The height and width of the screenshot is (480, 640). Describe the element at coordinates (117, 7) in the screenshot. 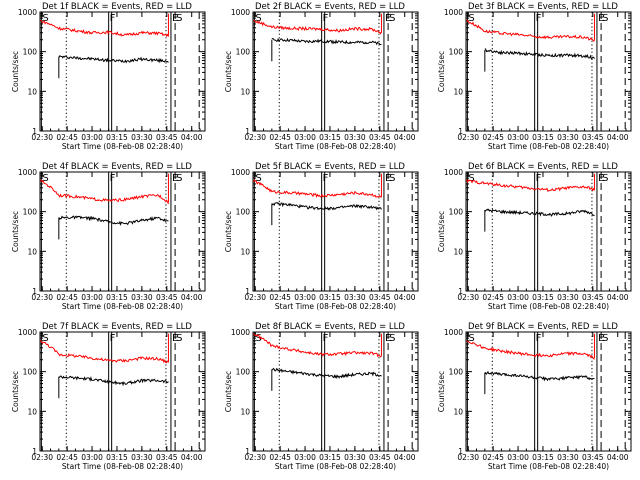

I see `panel-title: Det 1f BLACK = Events, RED = LLD` at that location.